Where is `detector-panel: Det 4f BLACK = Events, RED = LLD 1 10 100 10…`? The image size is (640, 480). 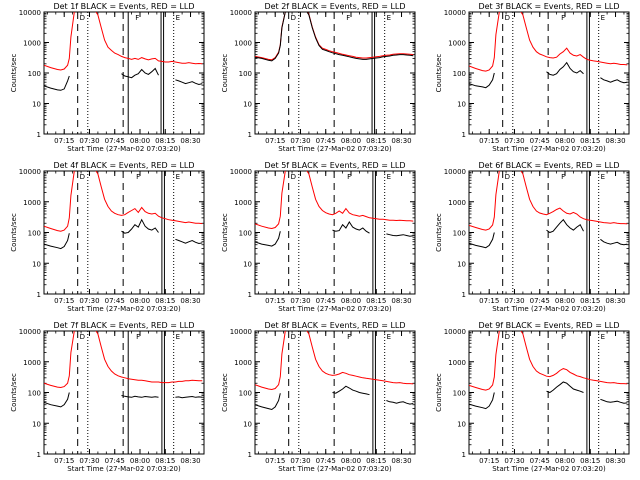
detector-panel: Det 4f BLACK = Events, RED = LLD 1 10 100 10… is located at coordinates (107, 237).